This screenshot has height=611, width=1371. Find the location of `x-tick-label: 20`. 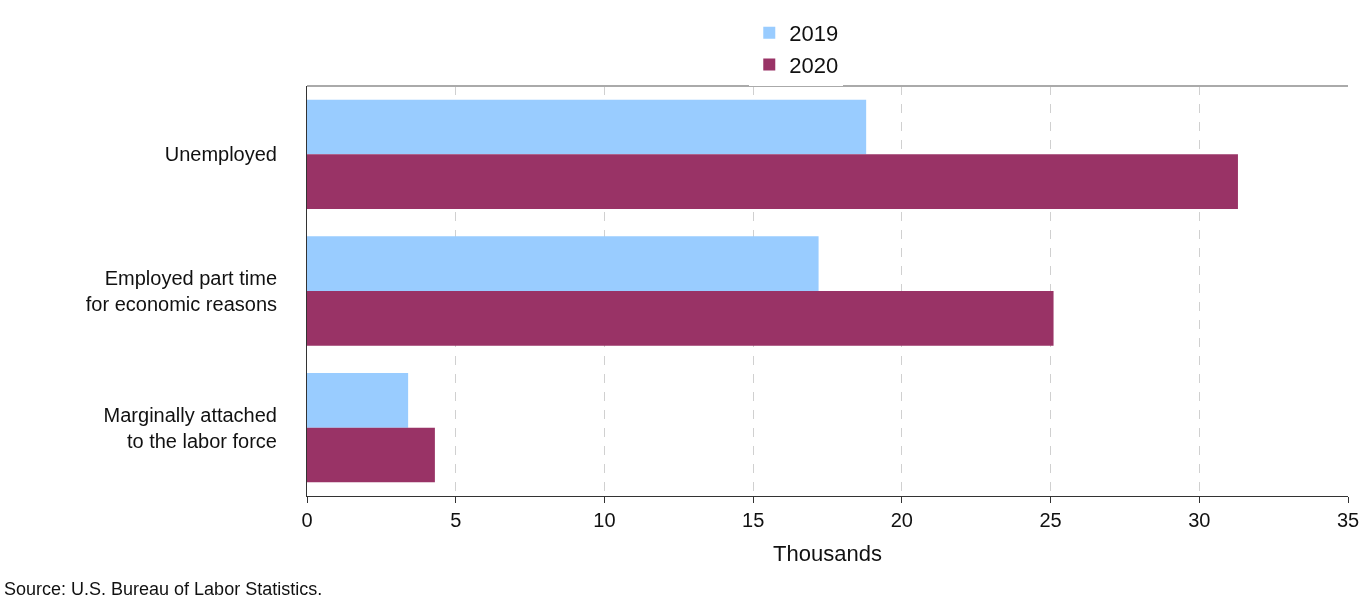

x-tick-label: 20 is located at coordinates (901, 520).